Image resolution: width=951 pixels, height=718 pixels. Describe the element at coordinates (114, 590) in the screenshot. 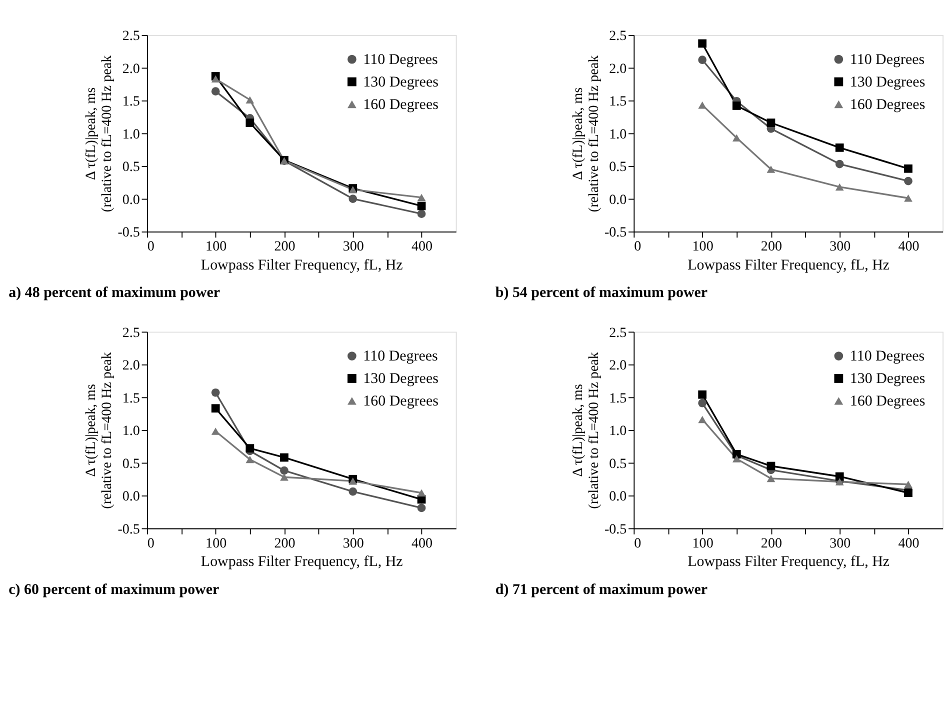

I see `text: c) 60 percent of maximum power` at that location.